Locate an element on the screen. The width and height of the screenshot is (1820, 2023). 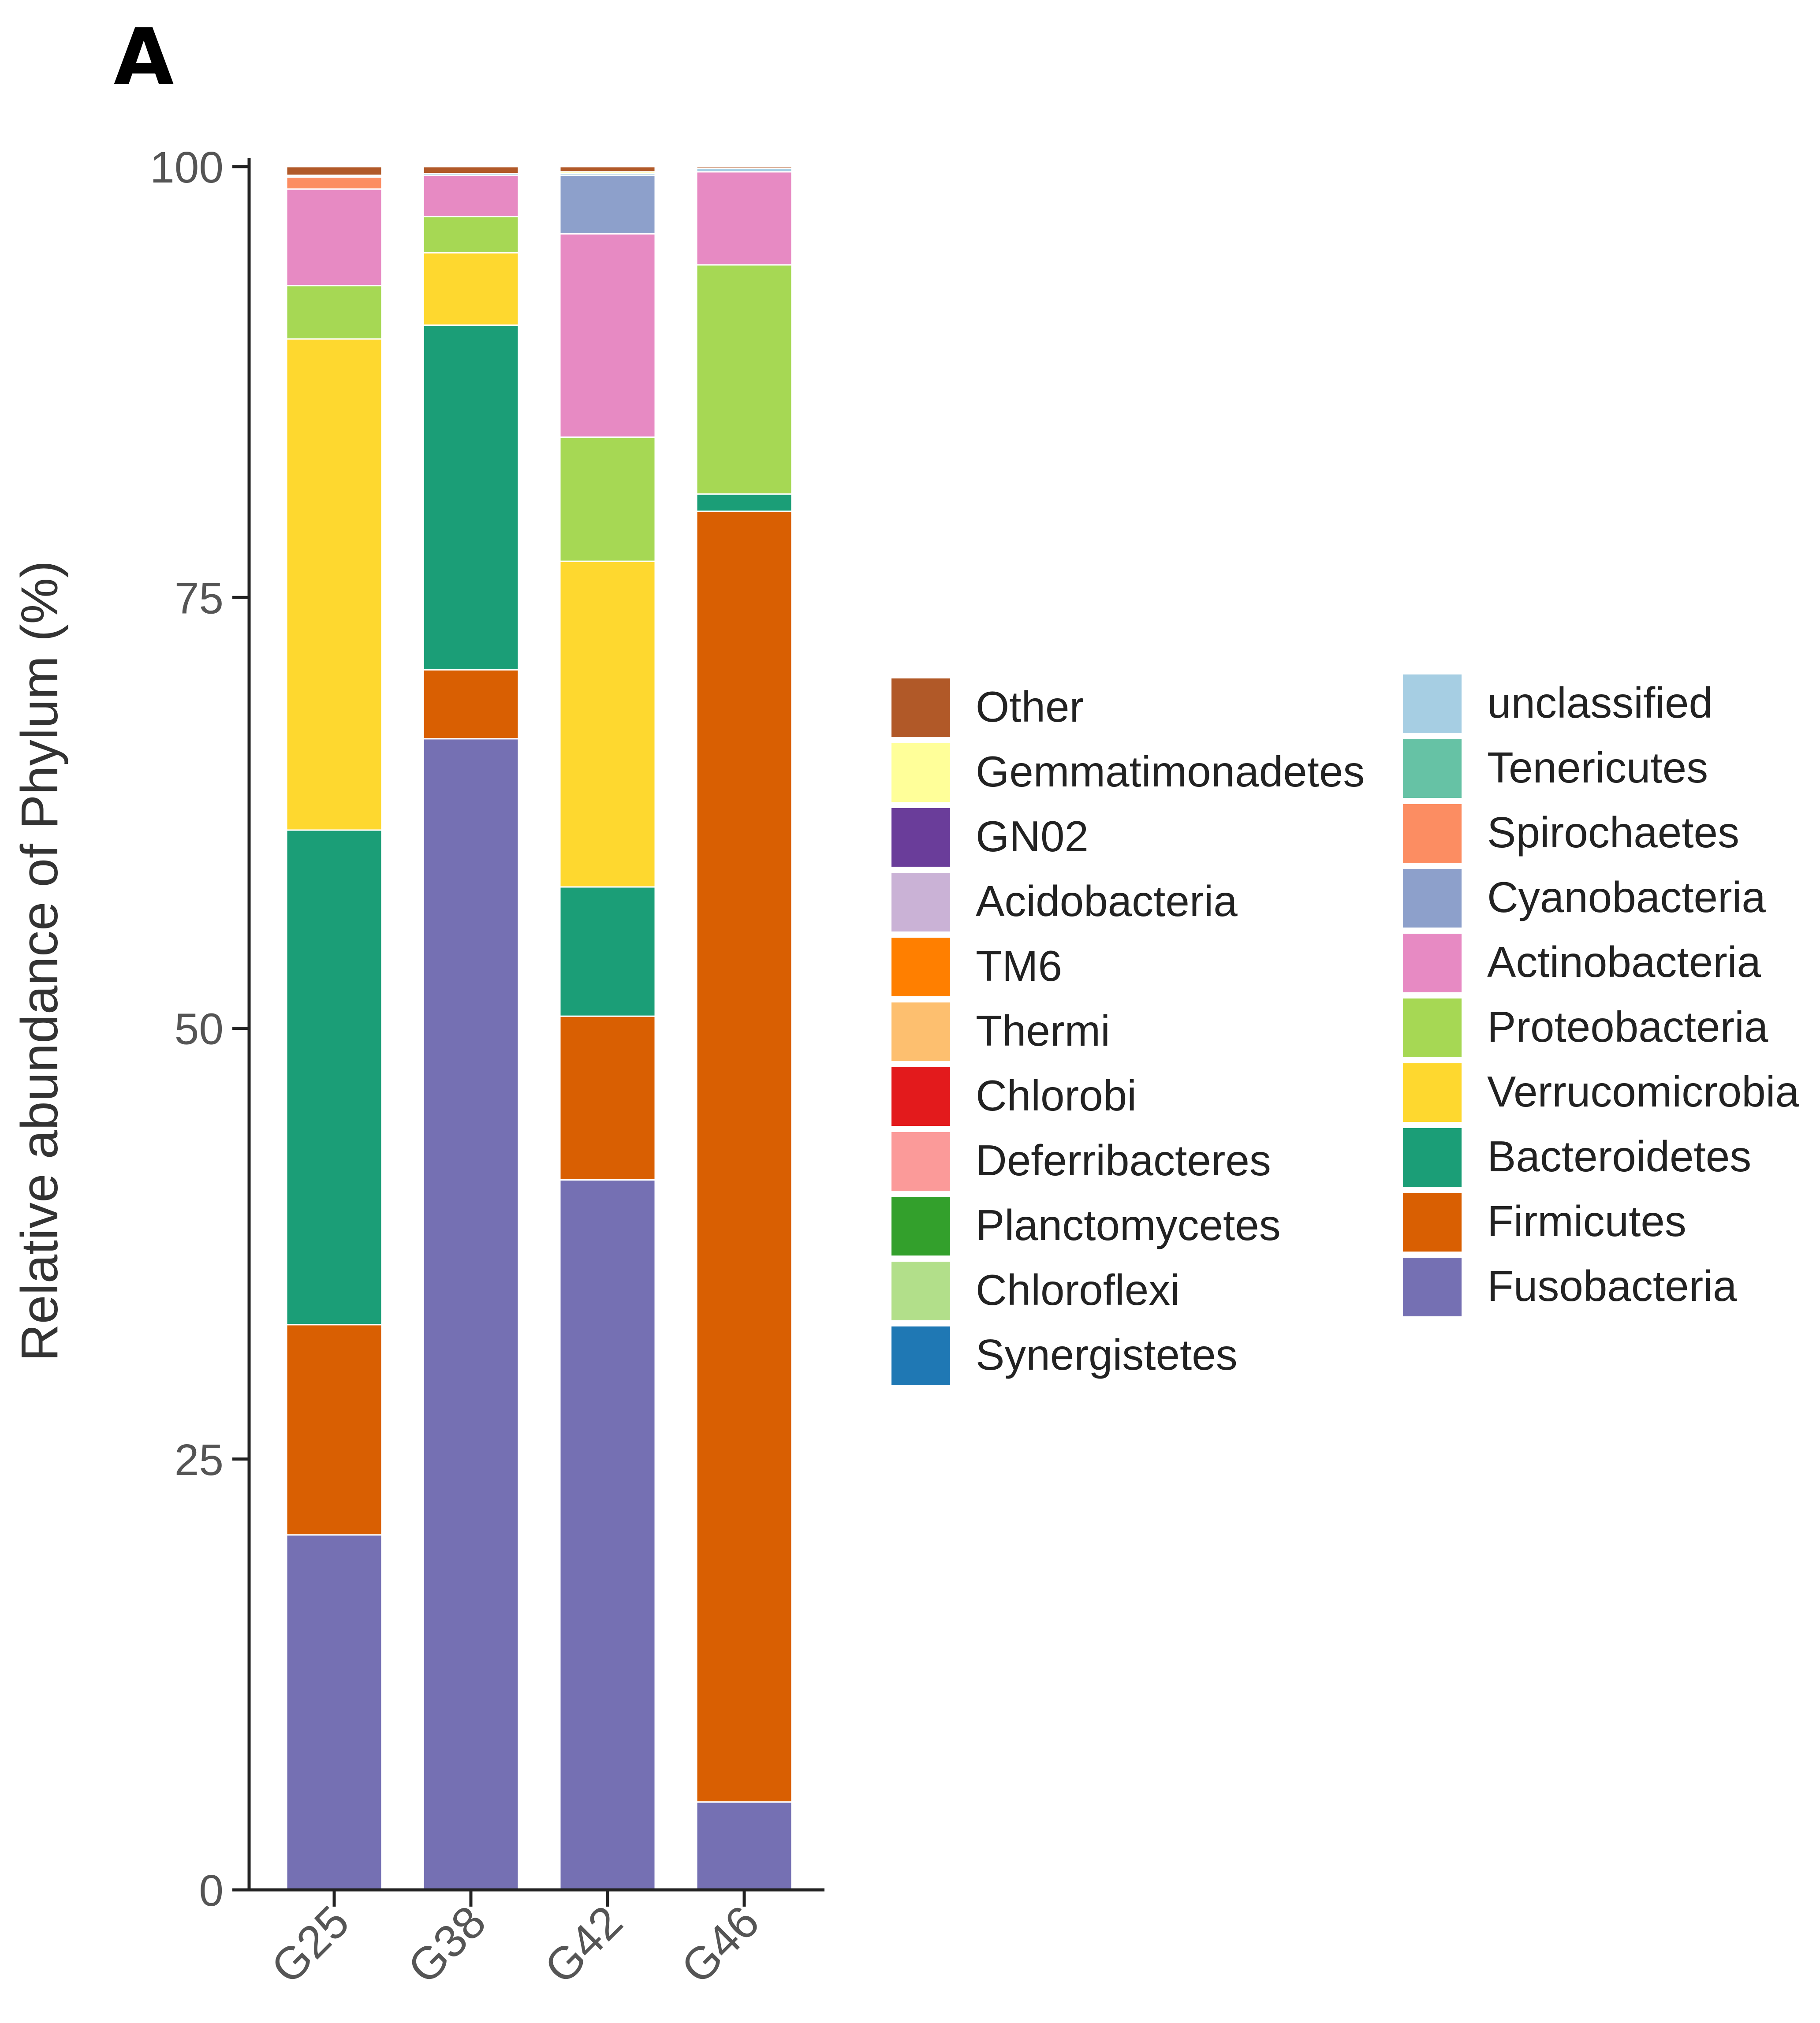
legend-item-synergistetes: Synergistetes is located at coordinates (1064, 1355).